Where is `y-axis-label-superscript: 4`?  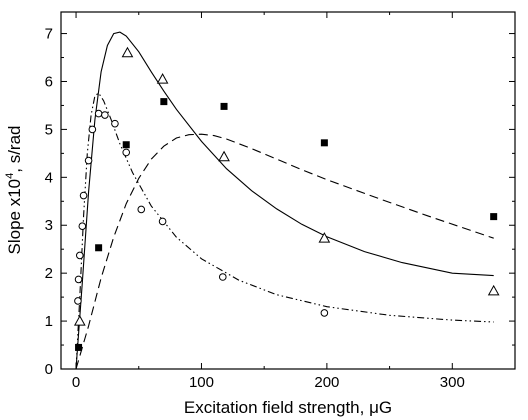 y-axis-label-superscript: 4 is located at coordinates (10, 176).